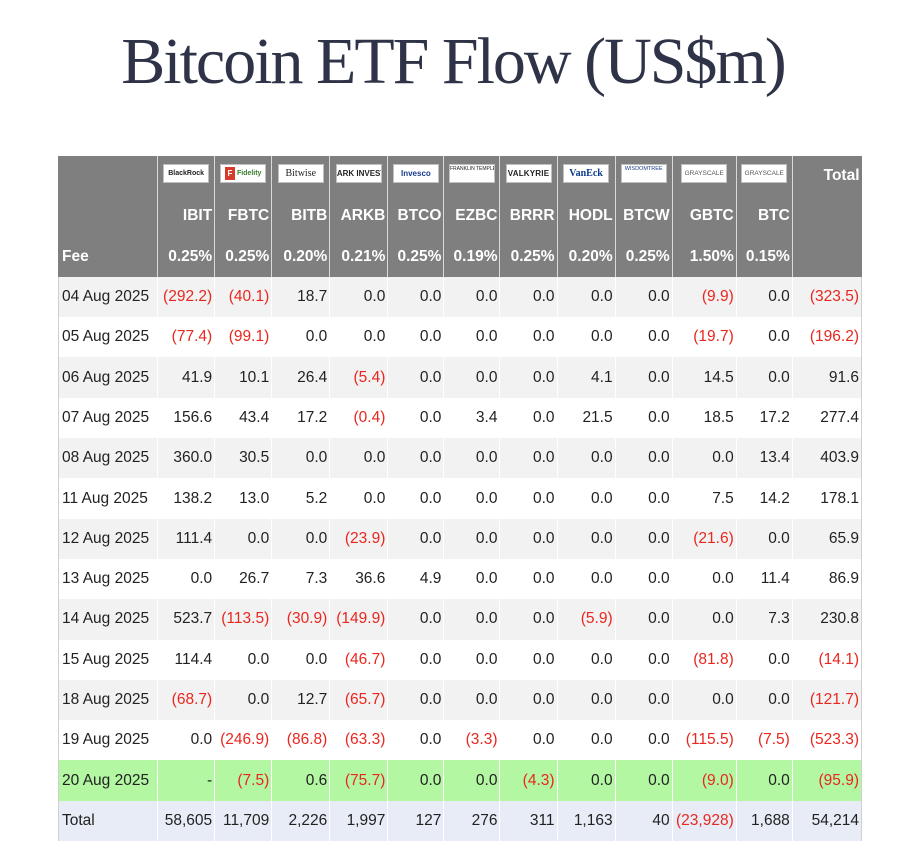 The height and width of the screenshot is (862, 906). Describe the element at coordinates (764, 216) in the screenshot. I see `ticker-header: BTC` at that location.